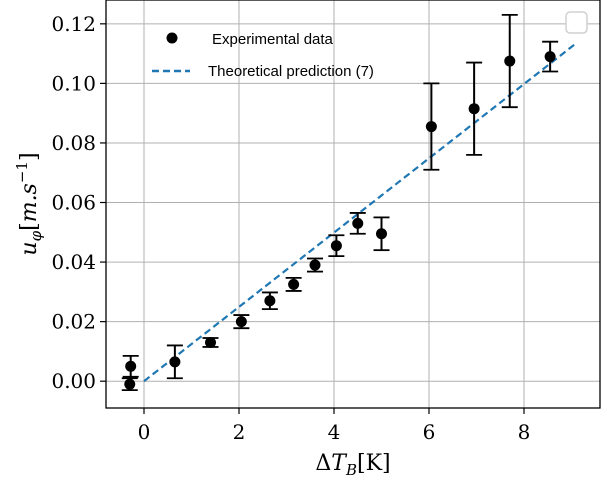  Describe the element at coordinates (352, 465) in the screenshot. I see `x-axis-title: ΔTB[K]` at that location.